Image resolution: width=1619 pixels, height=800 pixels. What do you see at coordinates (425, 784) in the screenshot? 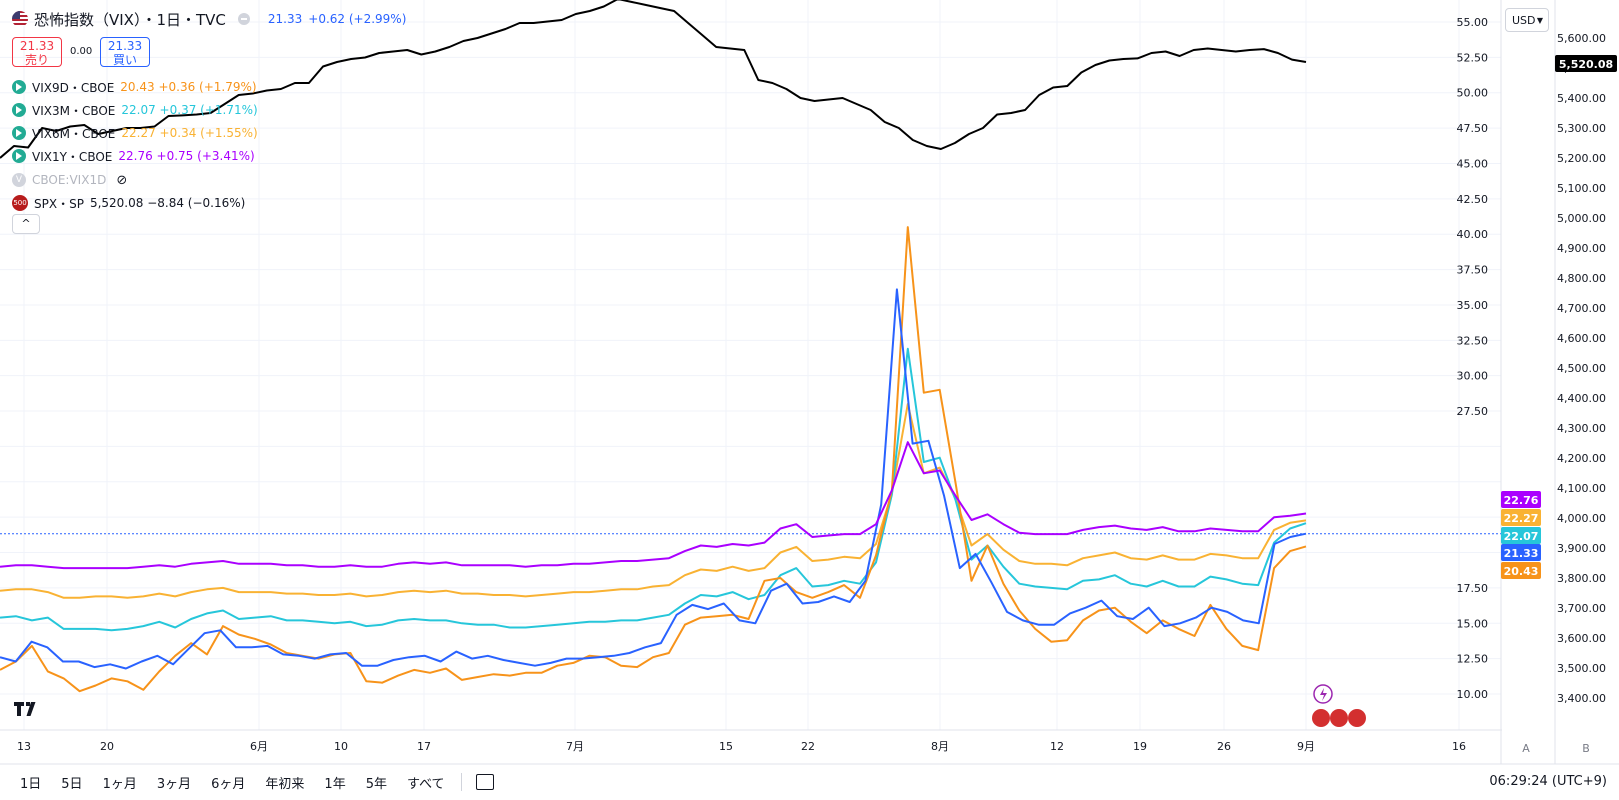
I see `range-all: すべて` at bounding box center [425, 784].